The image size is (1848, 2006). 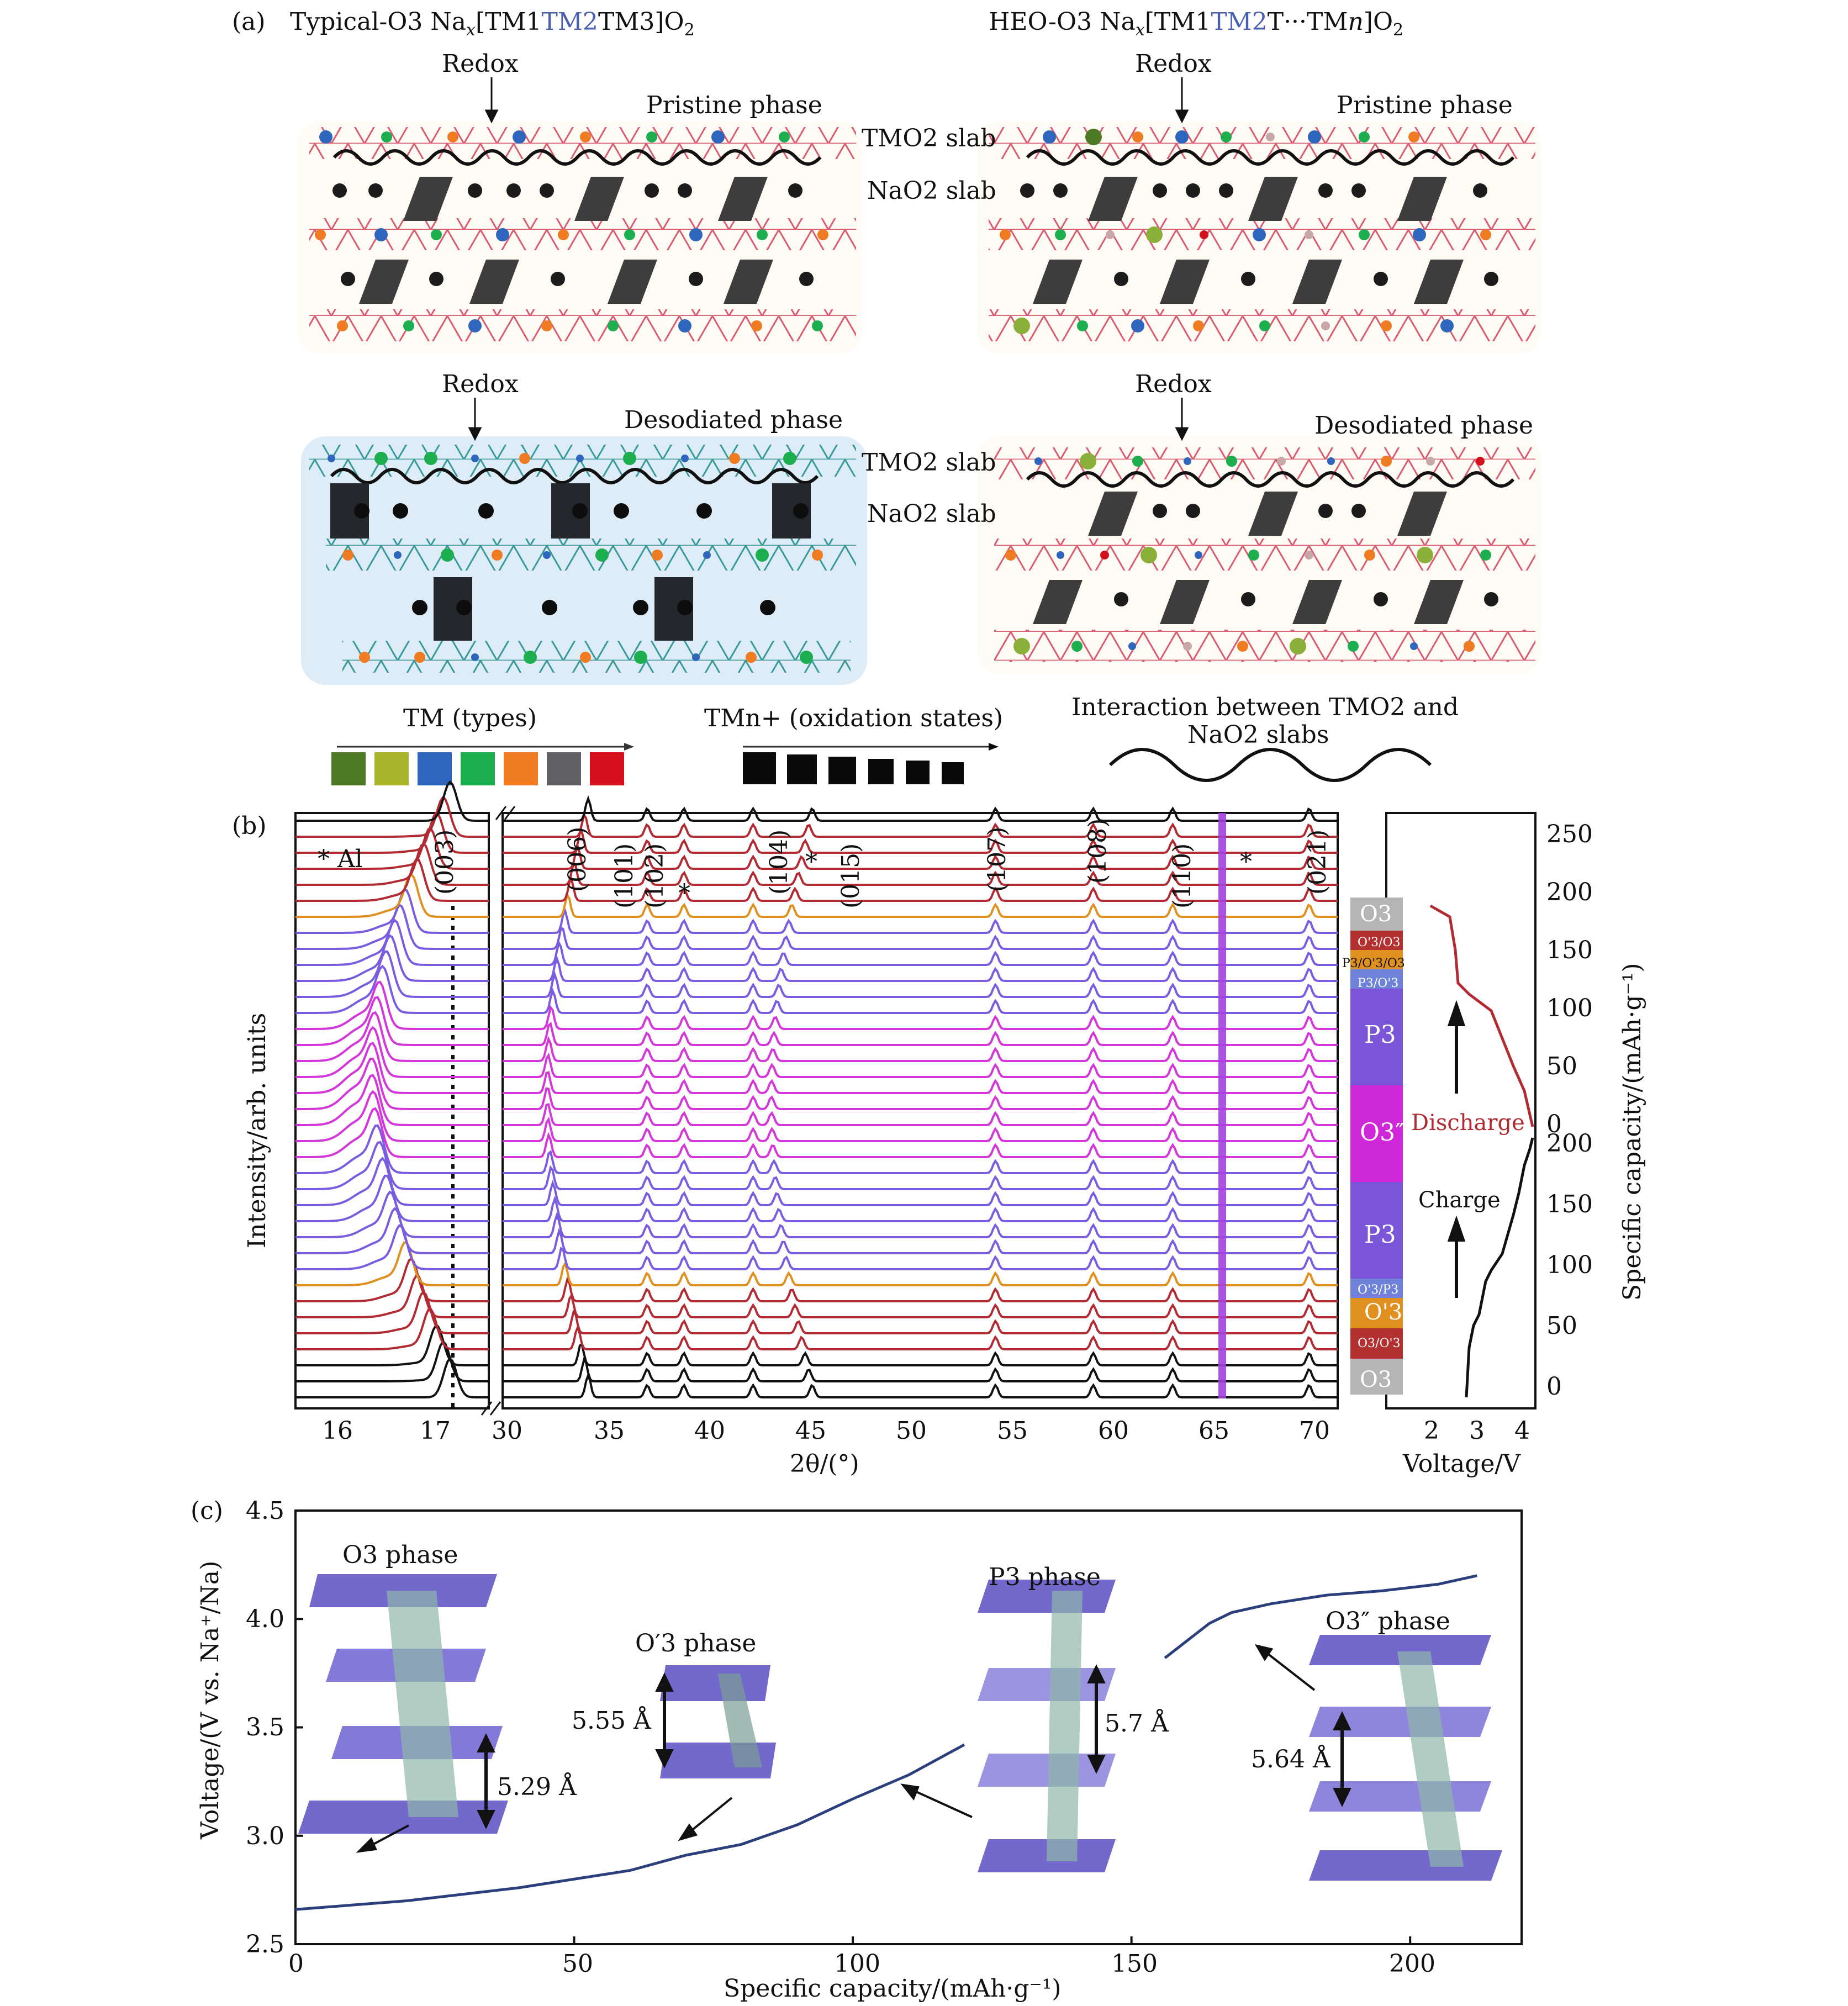 I want to click on x-tick-c-100: 100, so click(x=857, y=1964).